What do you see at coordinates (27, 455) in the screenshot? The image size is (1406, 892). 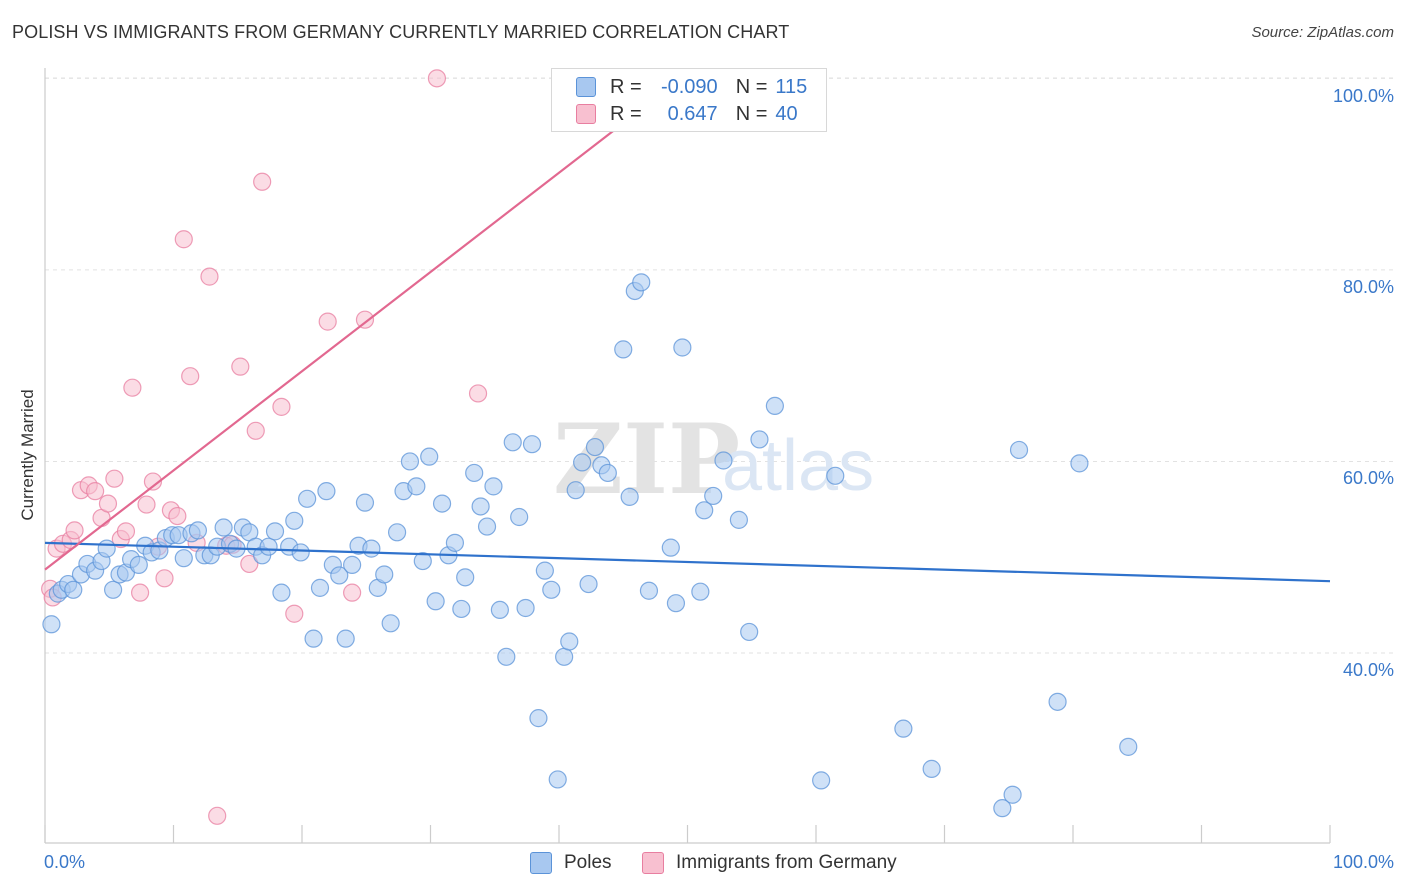 I see `y-axis-label: Currently Married` at bounding box center [27, 455].